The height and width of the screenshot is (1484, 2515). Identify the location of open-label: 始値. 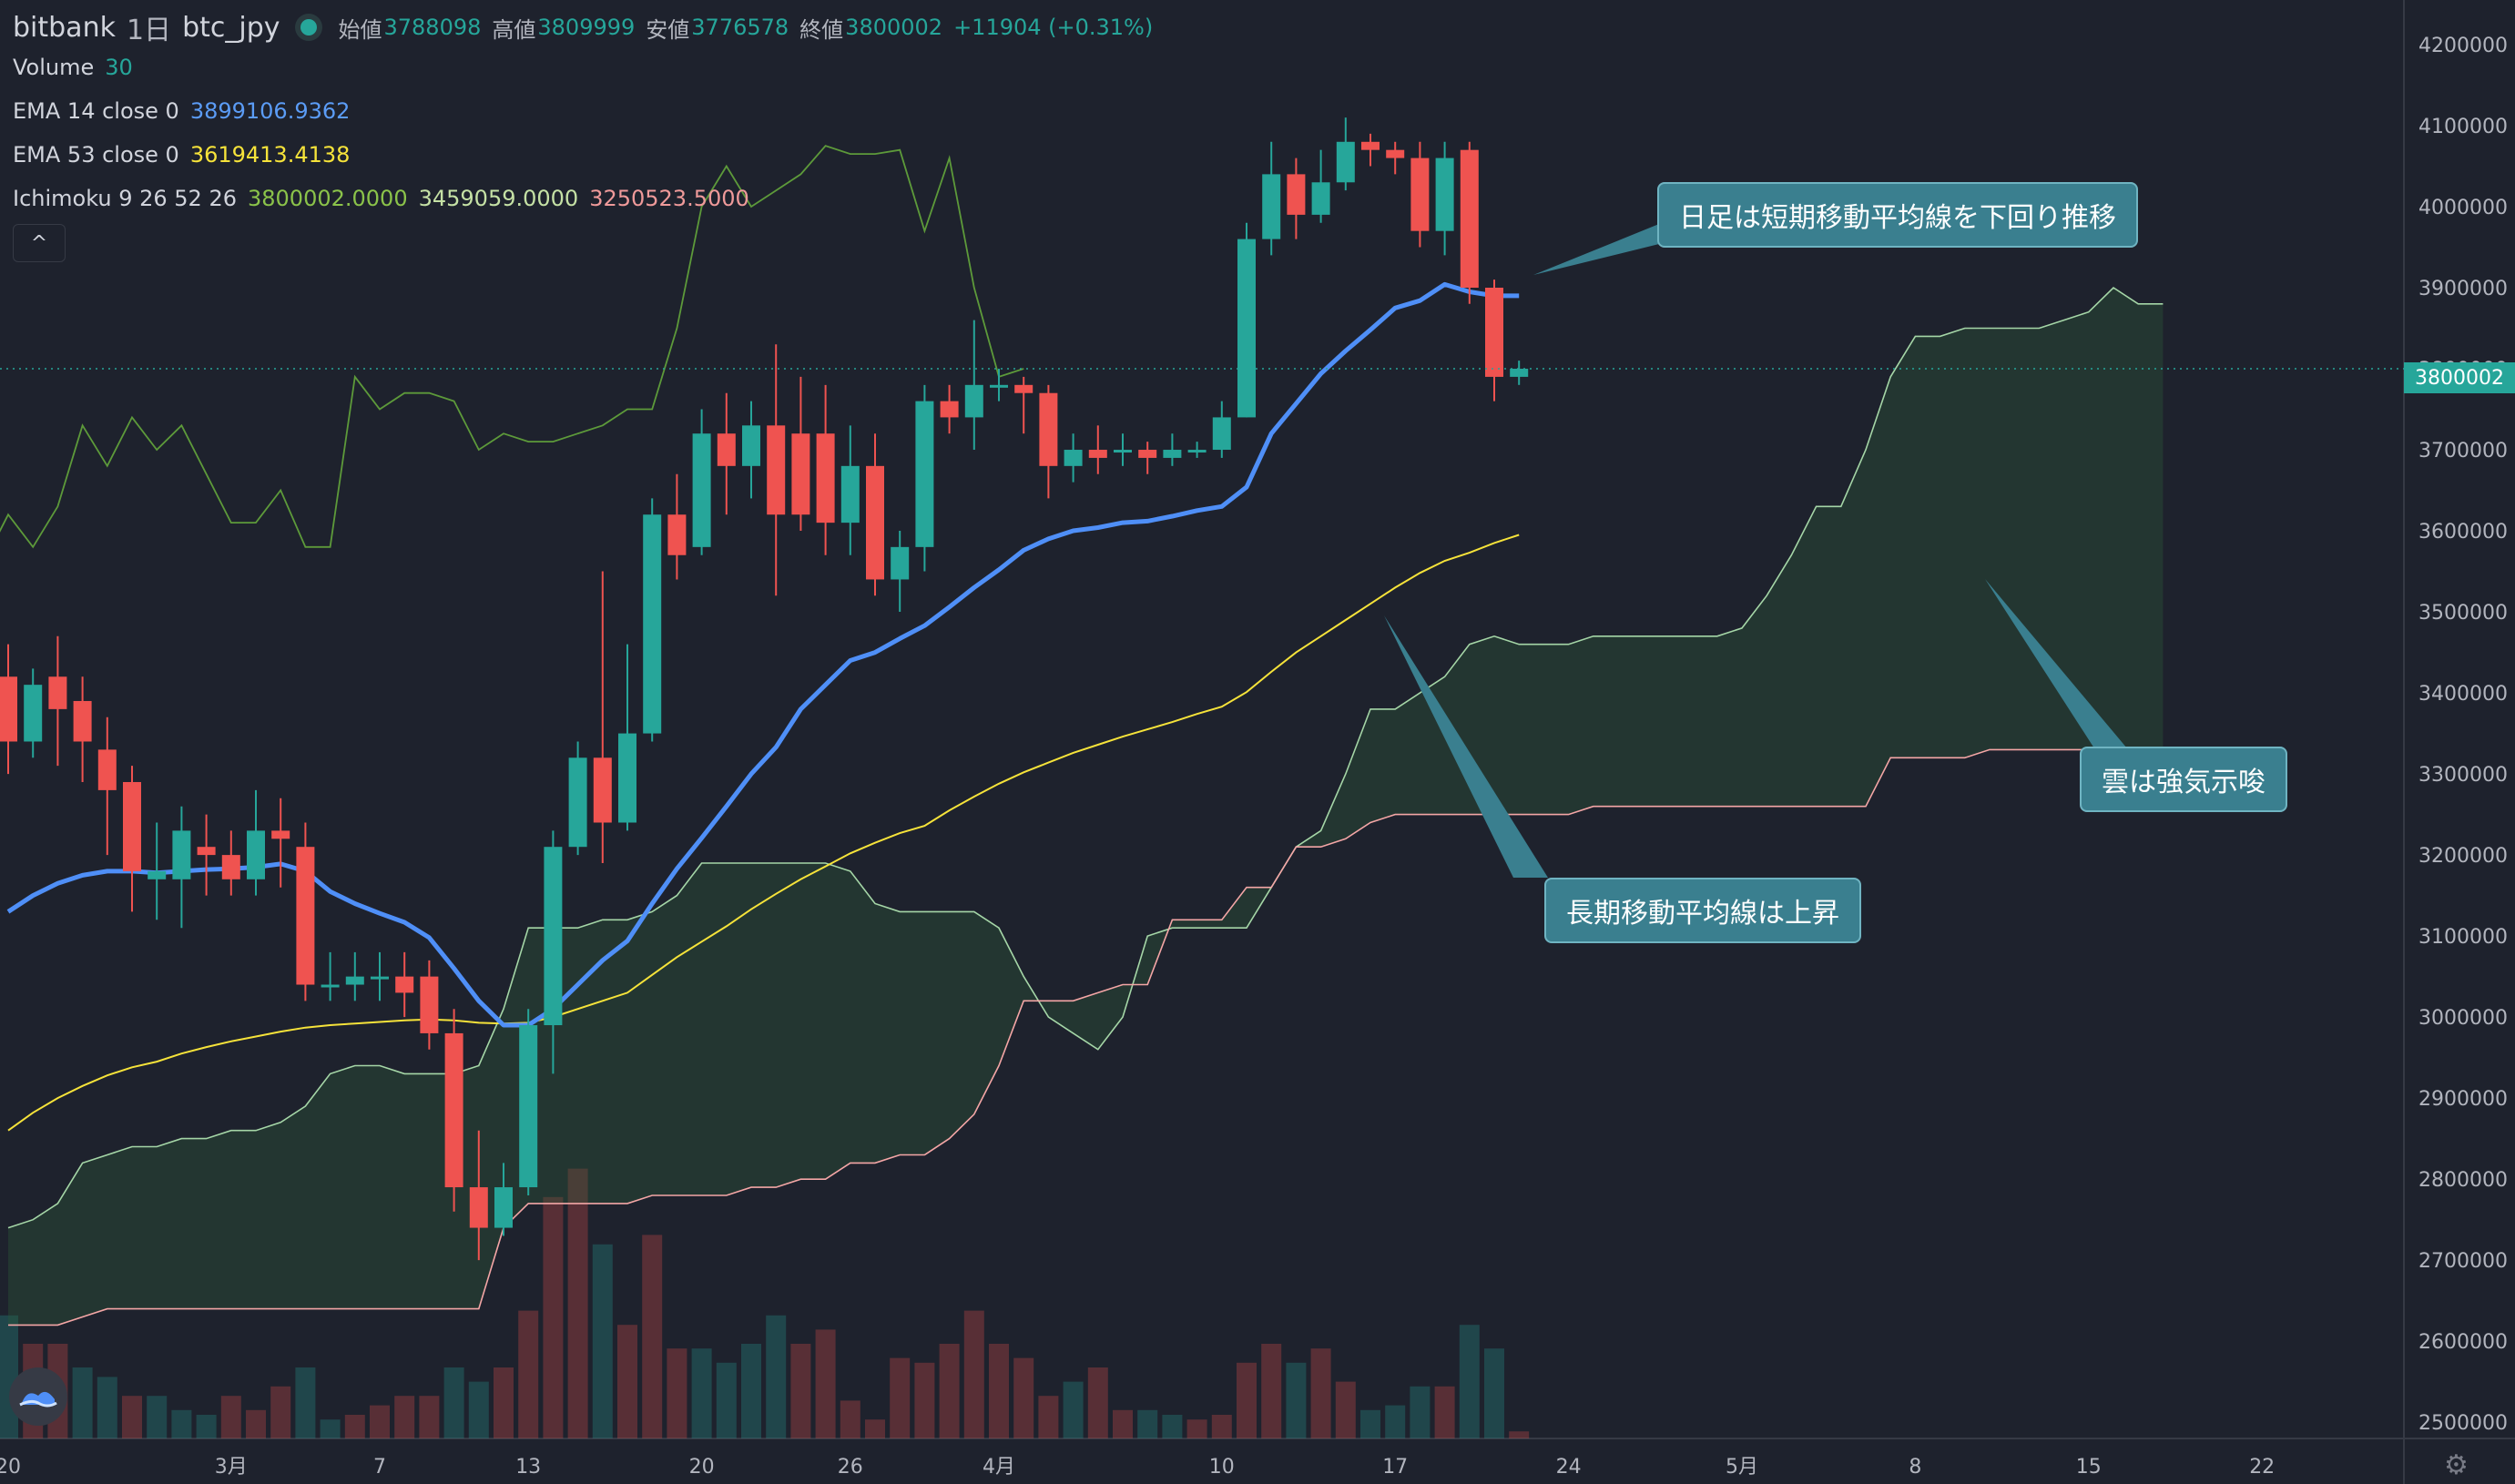
(360, 29).